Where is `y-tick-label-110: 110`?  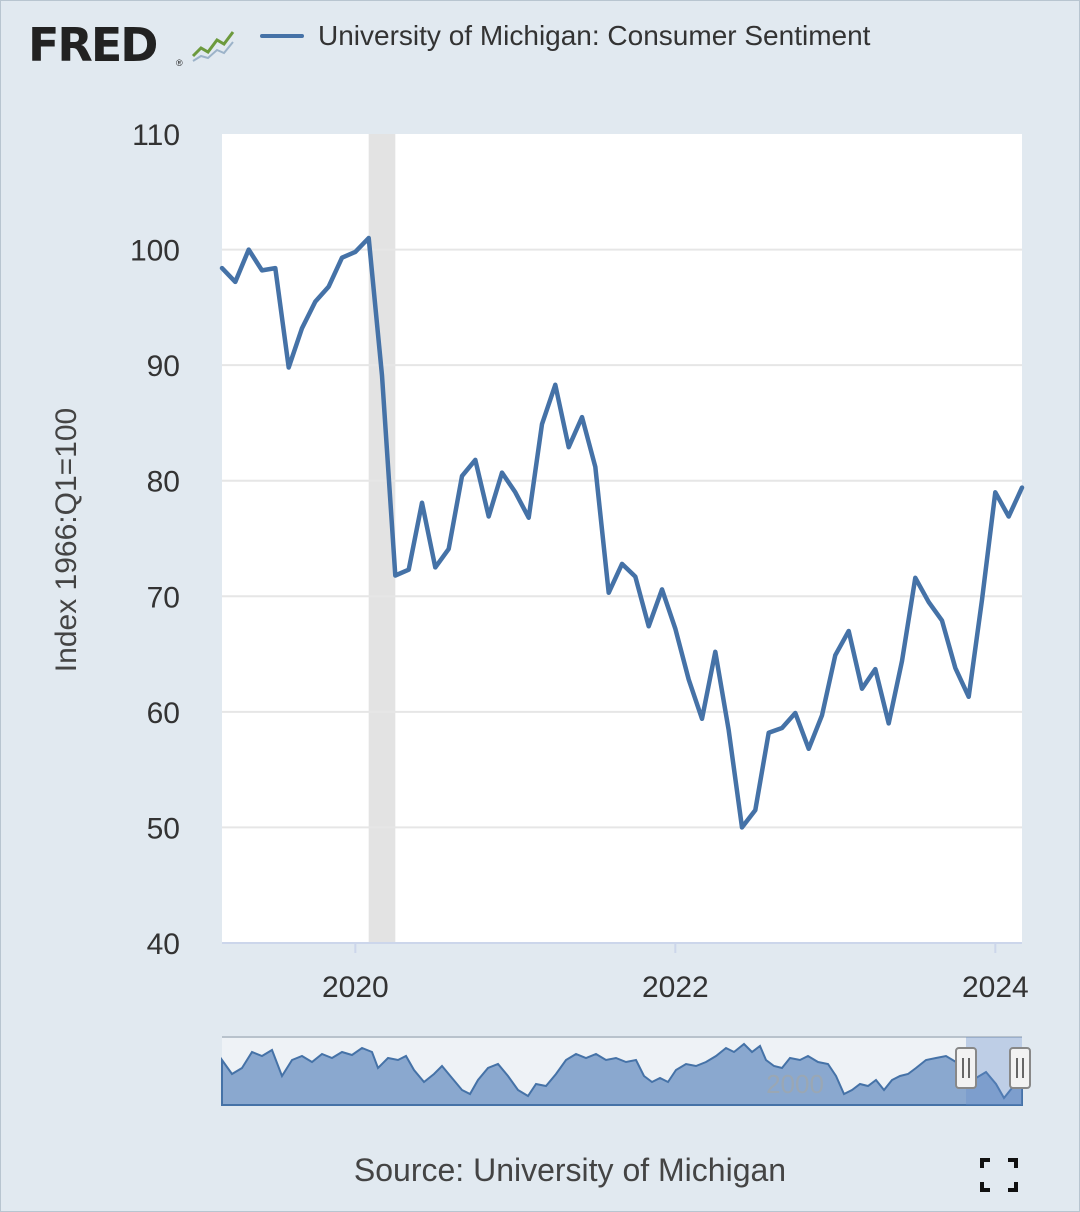
y-tick-label-110: 110 is located at coordinates (156, 135).